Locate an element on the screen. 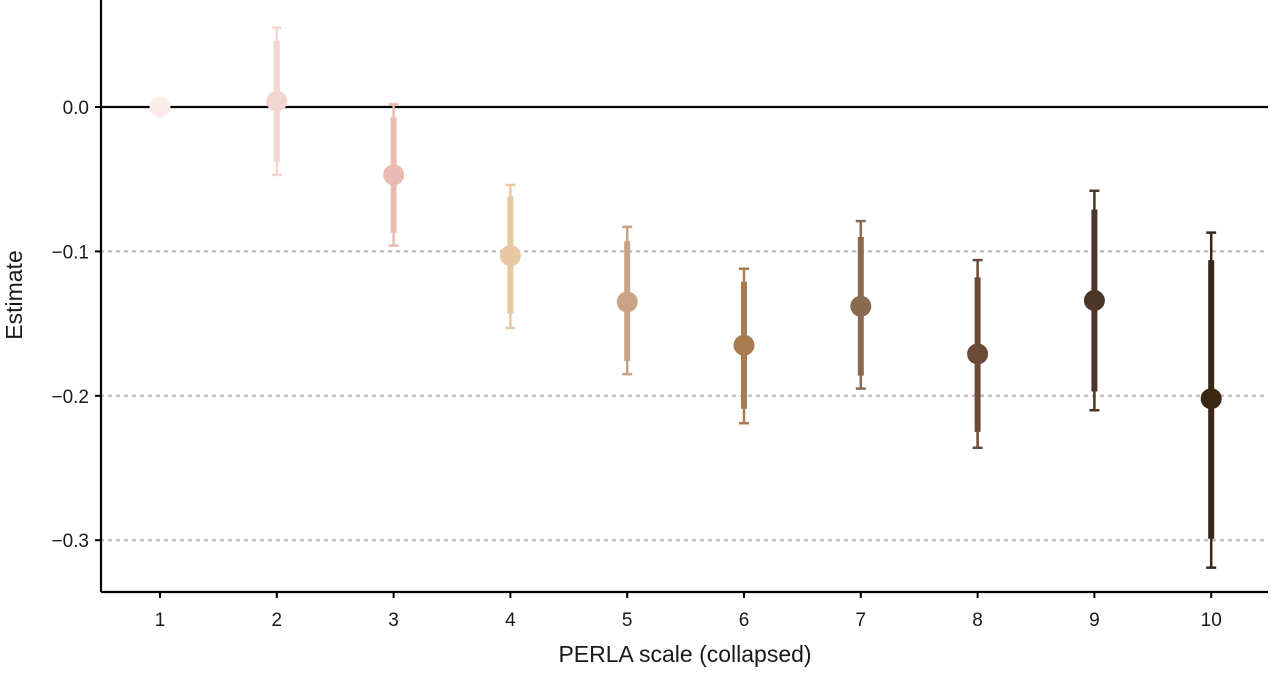 The height and width of the screenshot is (675, 1273). x-tick-label: 8 is located at coordinates (977, 620).